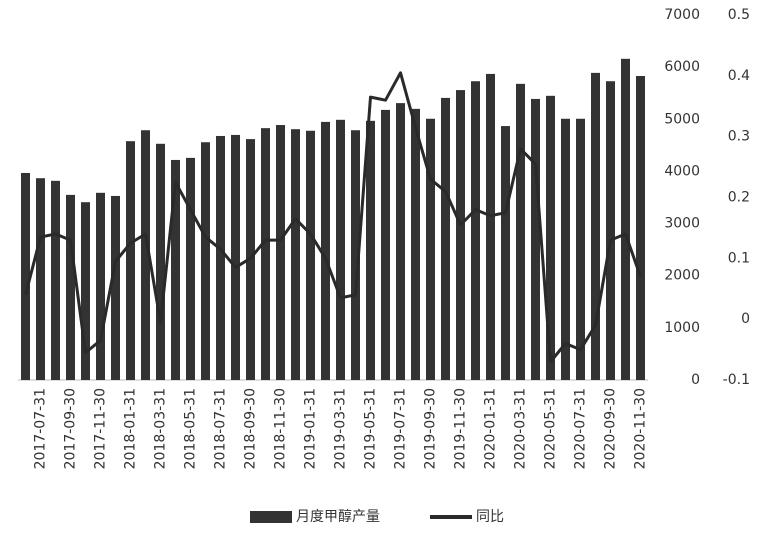 This screenshot has width=757, height=536. What do you see at coordinates (641, 428) in the screenshot?
I see `x-tick-label: 2020-11-30` at bounding box center [641, 428].